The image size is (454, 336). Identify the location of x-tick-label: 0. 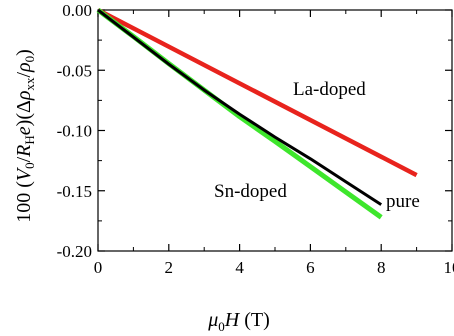
(98, 267).